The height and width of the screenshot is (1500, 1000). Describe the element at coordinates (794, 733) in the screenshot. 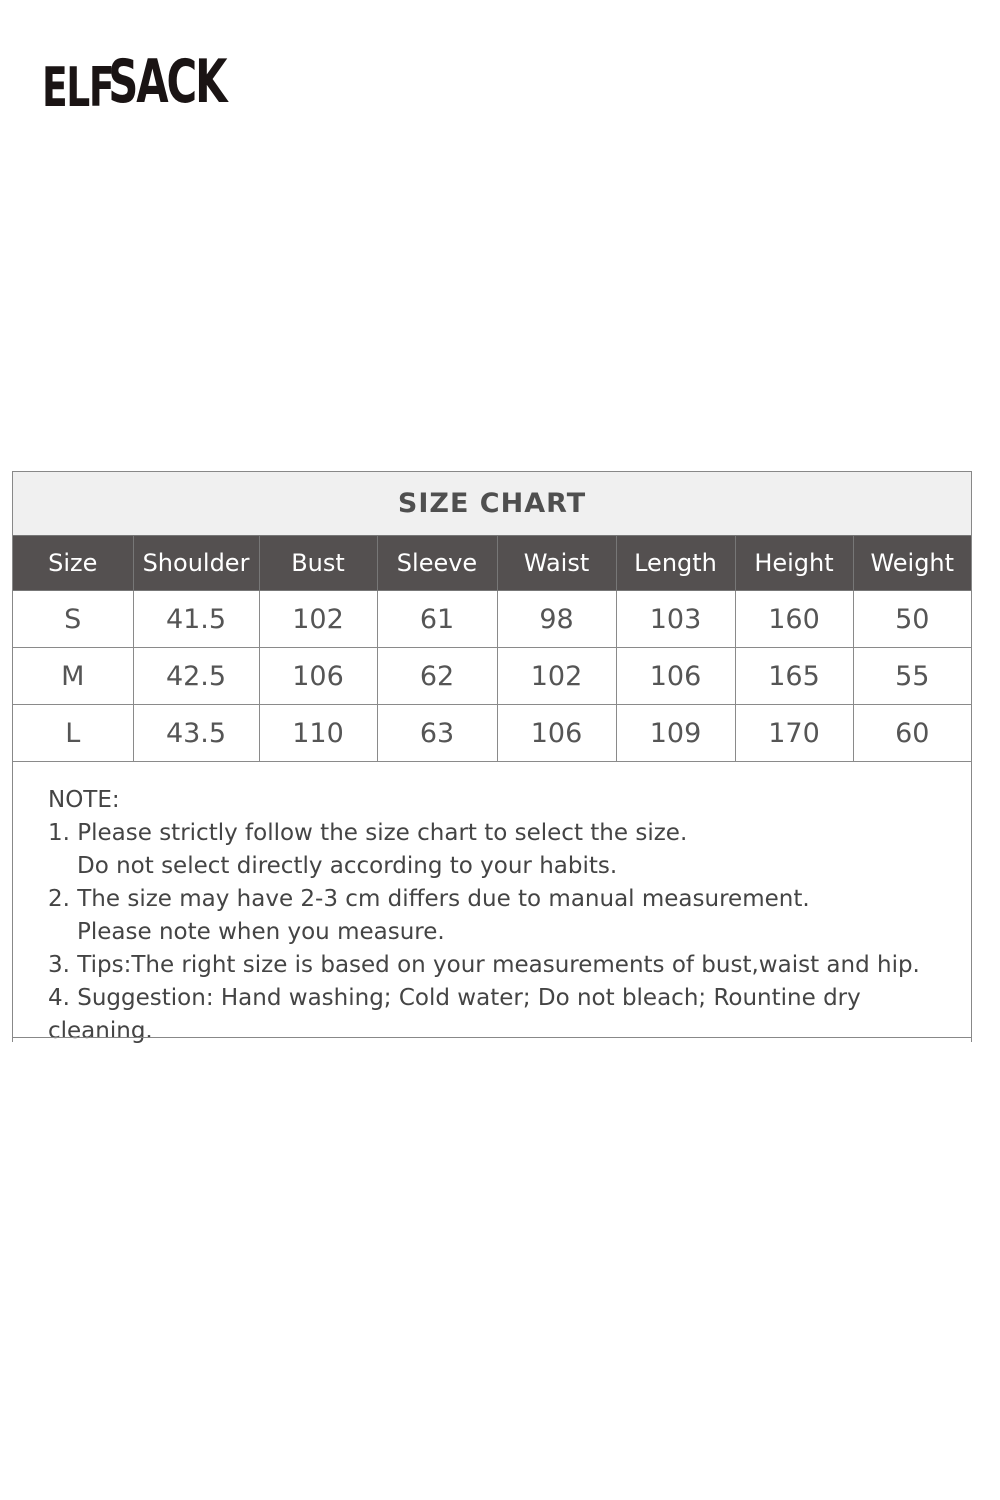

I see `table-cell: 170` at that location.